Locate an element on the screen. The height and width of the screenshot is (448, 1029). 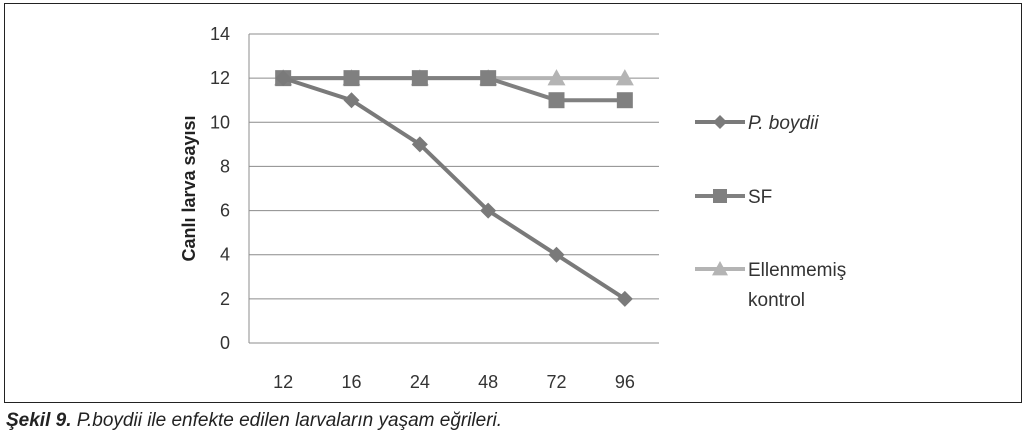
y-tick-label: 4 is located at coordinates (225, 255).